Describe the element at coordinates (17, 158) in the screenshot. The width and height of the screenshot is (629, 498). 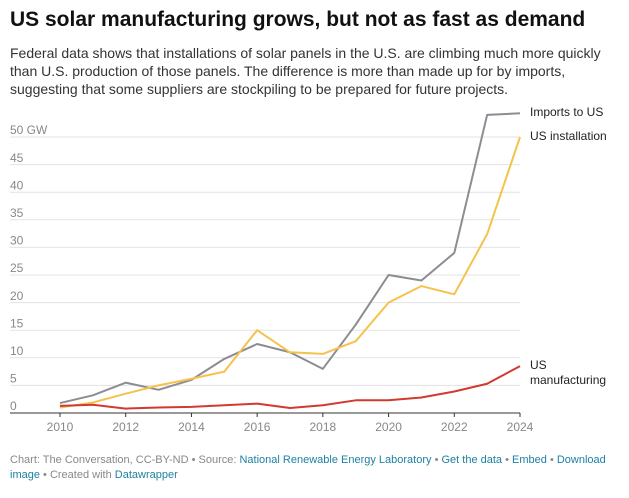
I see `y-tick-label: 45` at that location.